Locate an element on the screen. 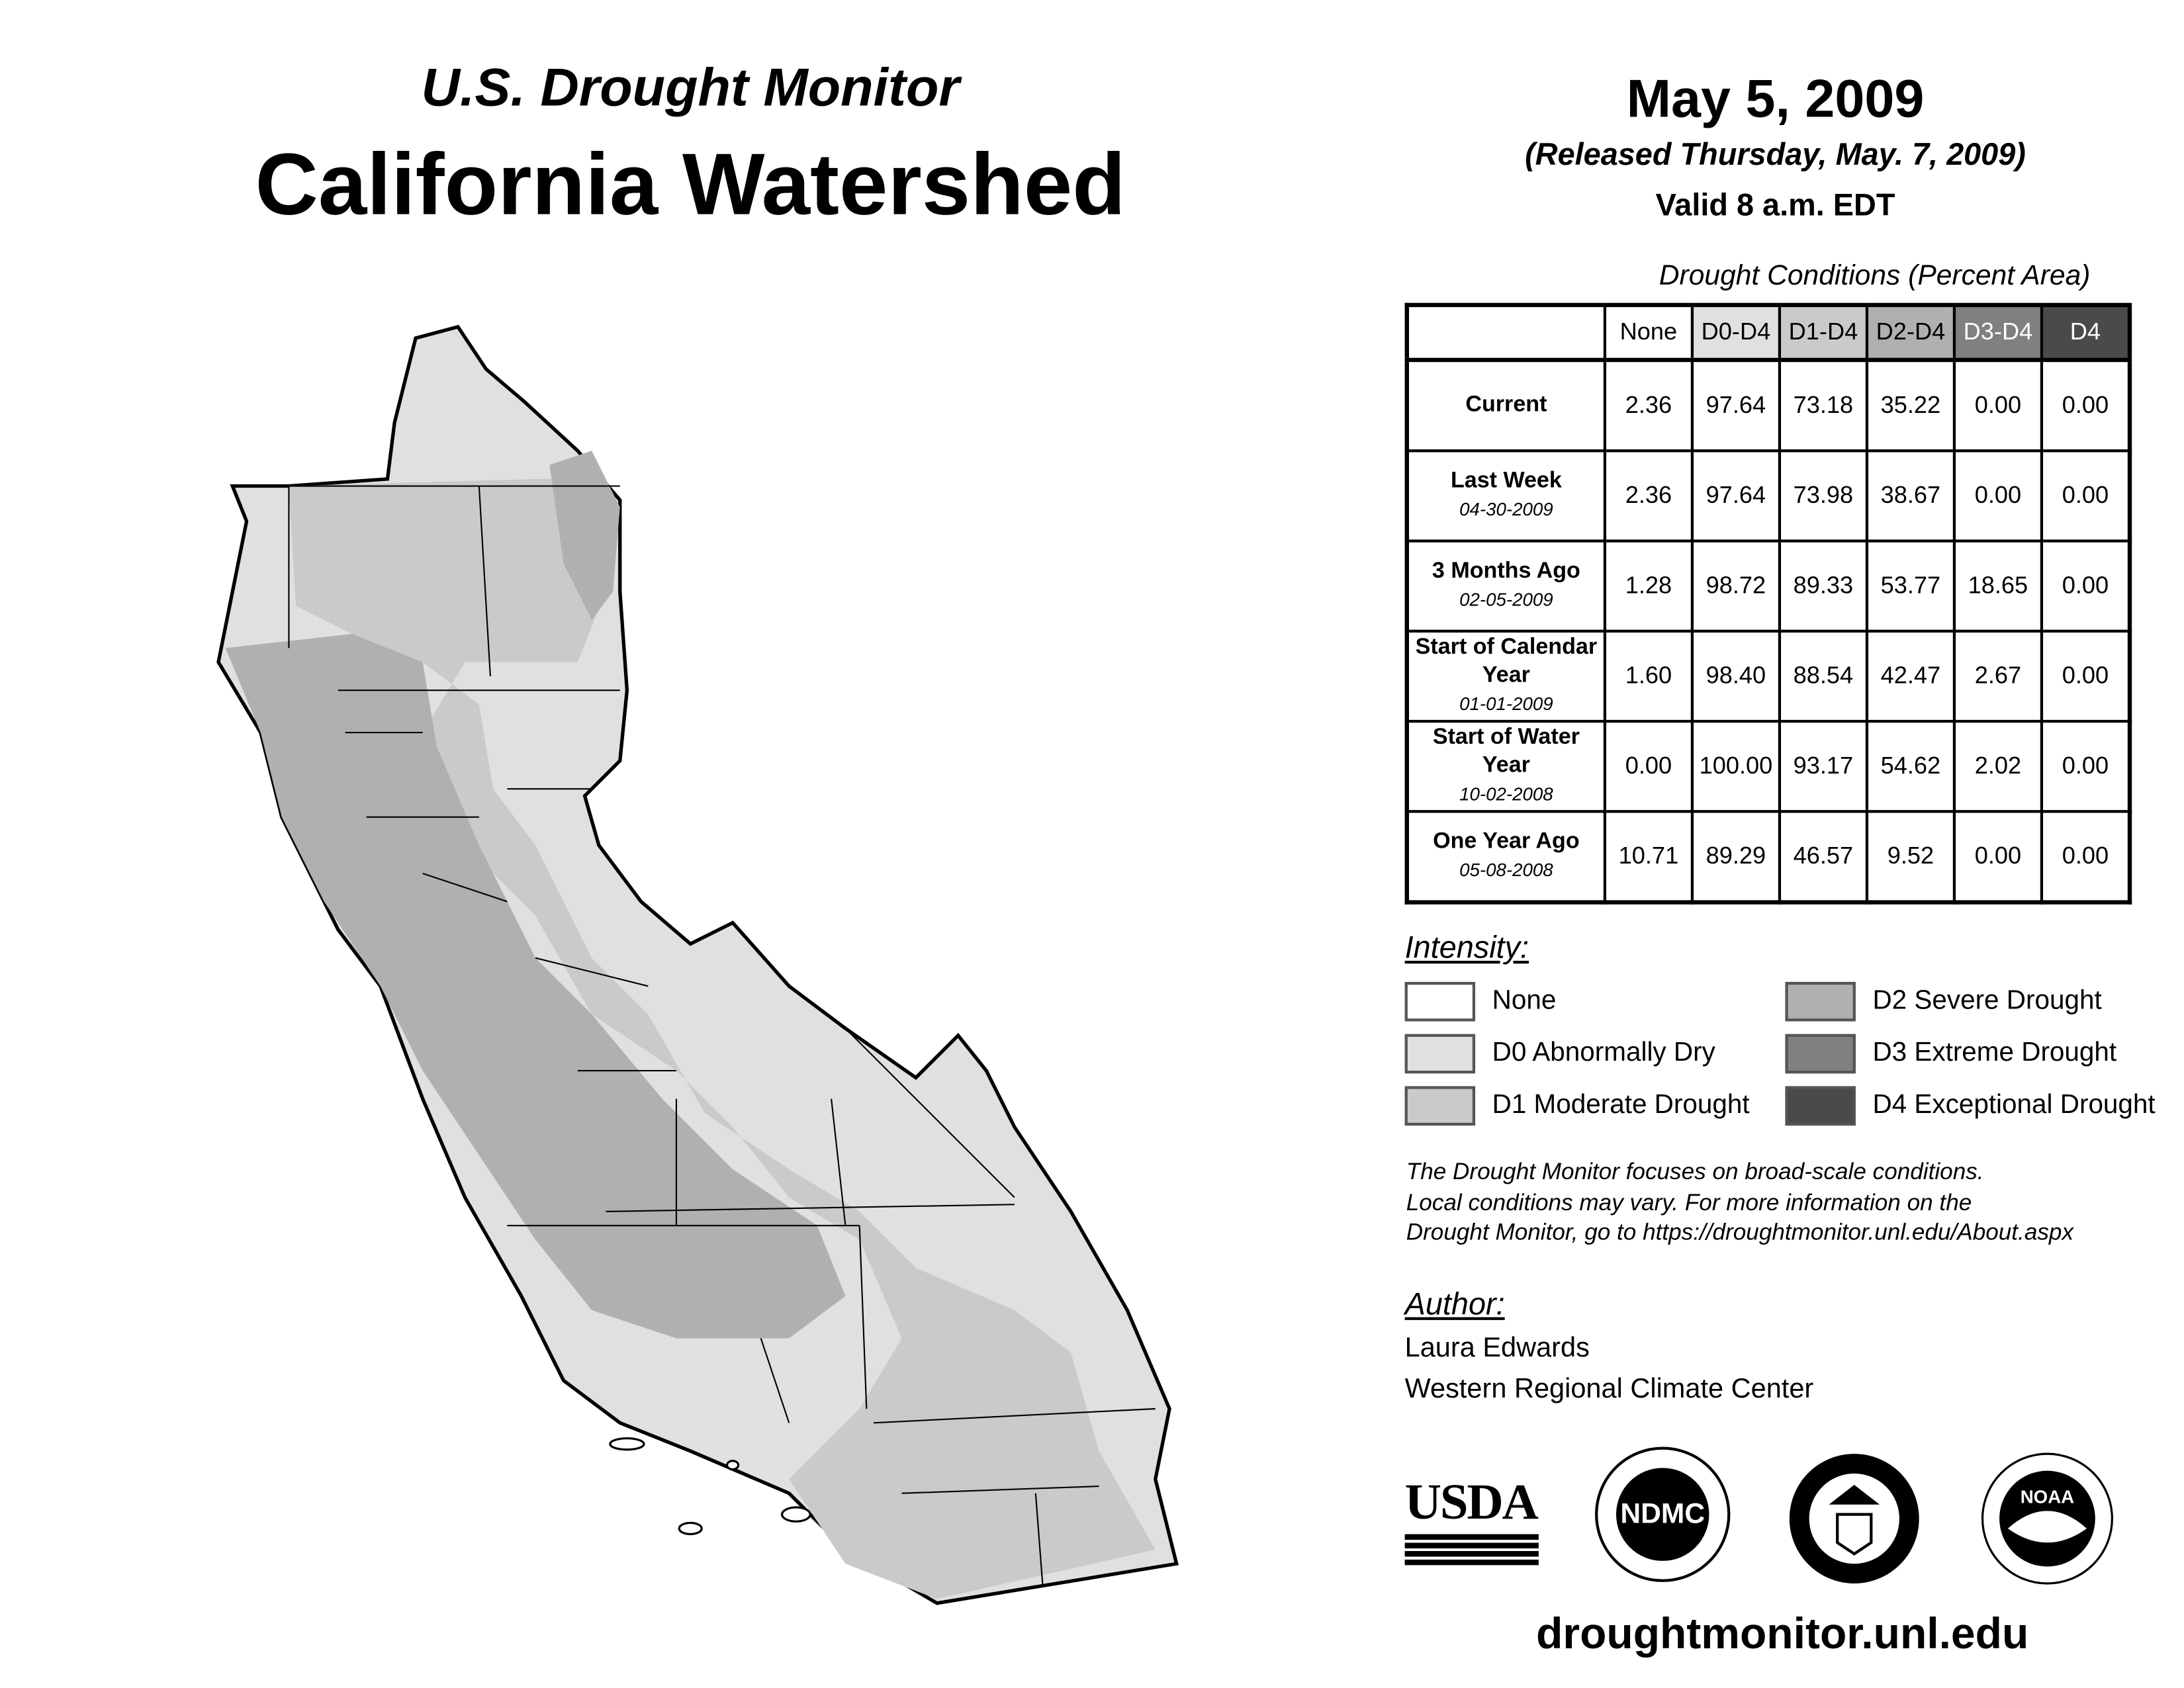  legend-item: D1 Moderate Drought is located at coordinates (1577, 1106).